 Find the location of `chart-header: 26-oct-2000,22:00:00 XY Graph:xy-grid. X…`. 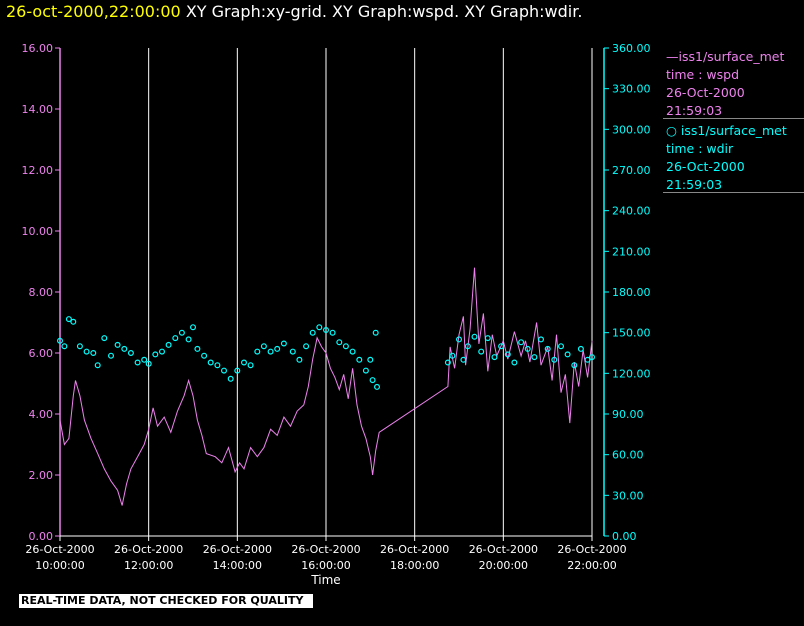

chart-header: 26-oct-2000,22:00:00 XY Graph:xy-grid. X… is located at coordinates (294, 11).